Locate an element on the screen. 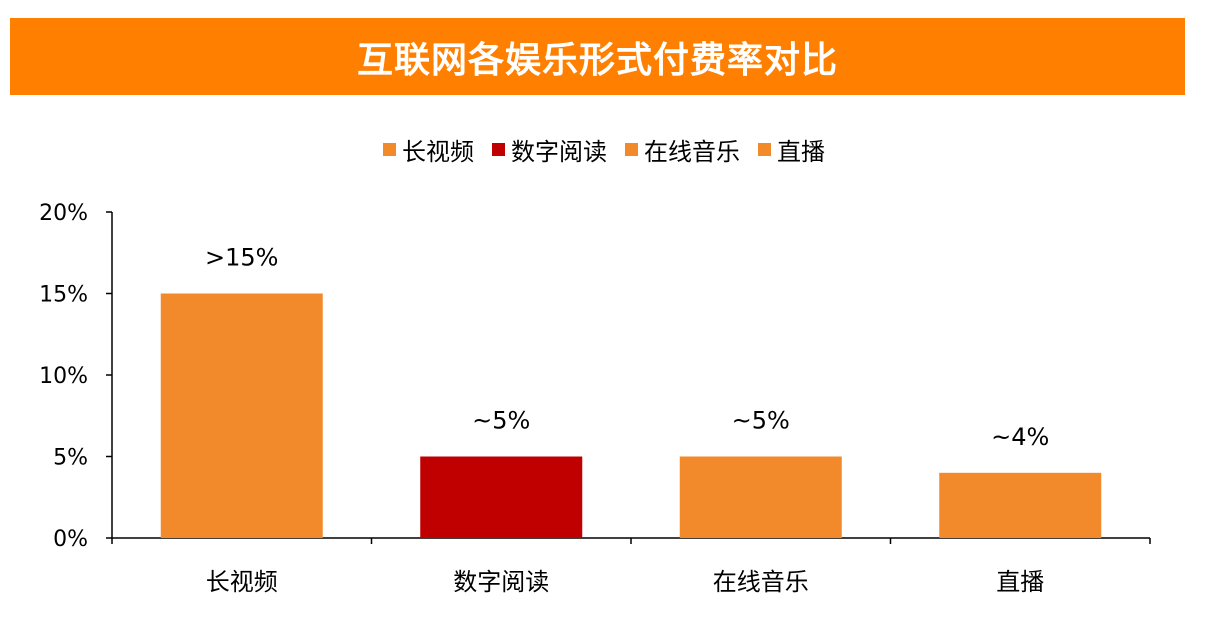 This screenshot has height=620, width=1208. y-tick-label: 0% is located at coordinates (70, 539).